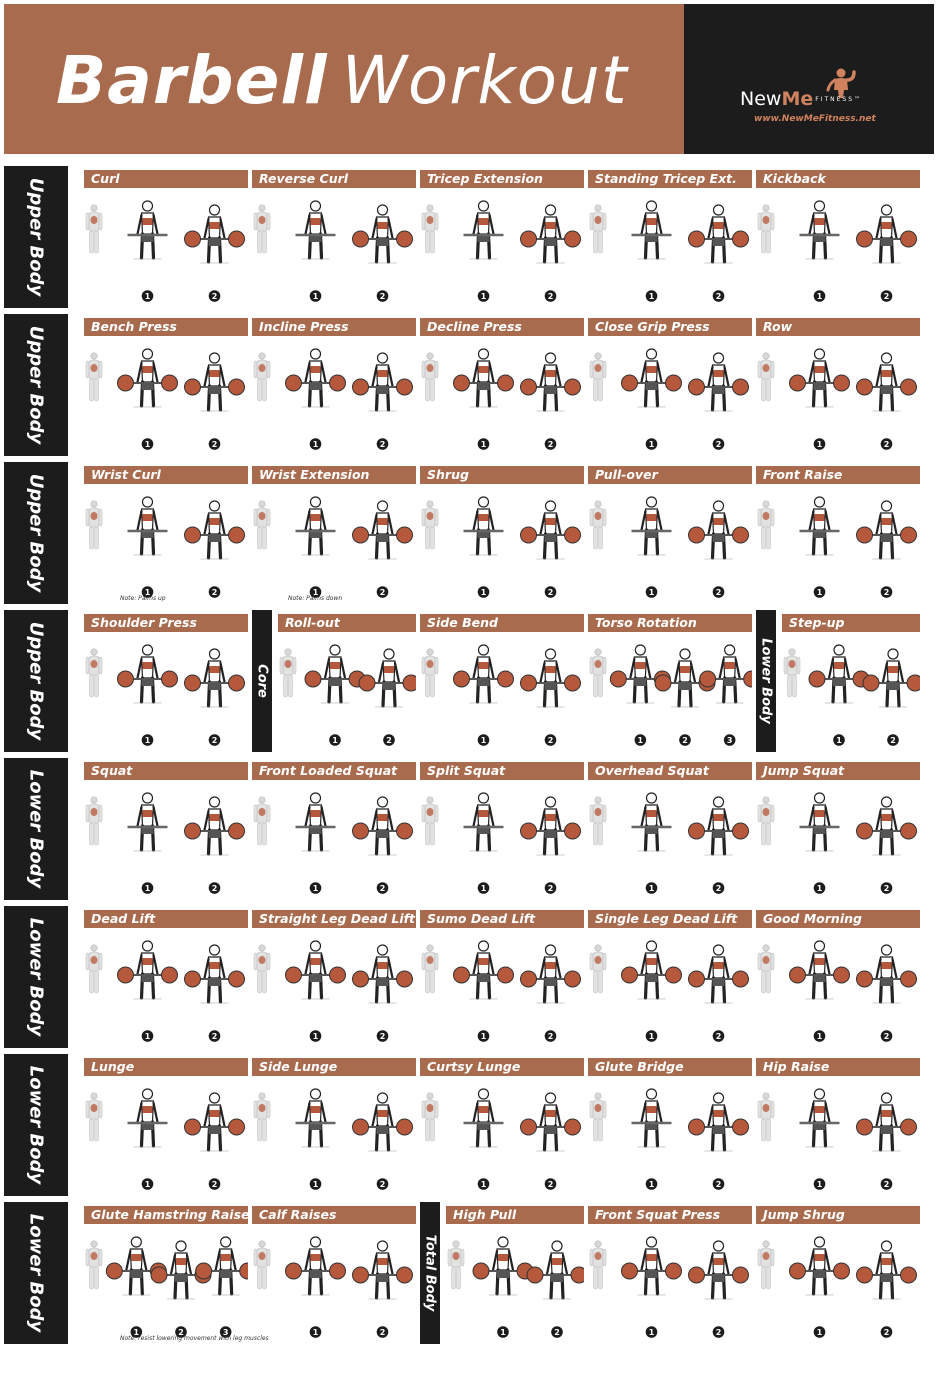 The width and height of the screenshot is (938, 1374). What do you see at coordinates (36, 385) in the screenshot?
I see `section-label: Upper Body` at bounding box center [36, 385].